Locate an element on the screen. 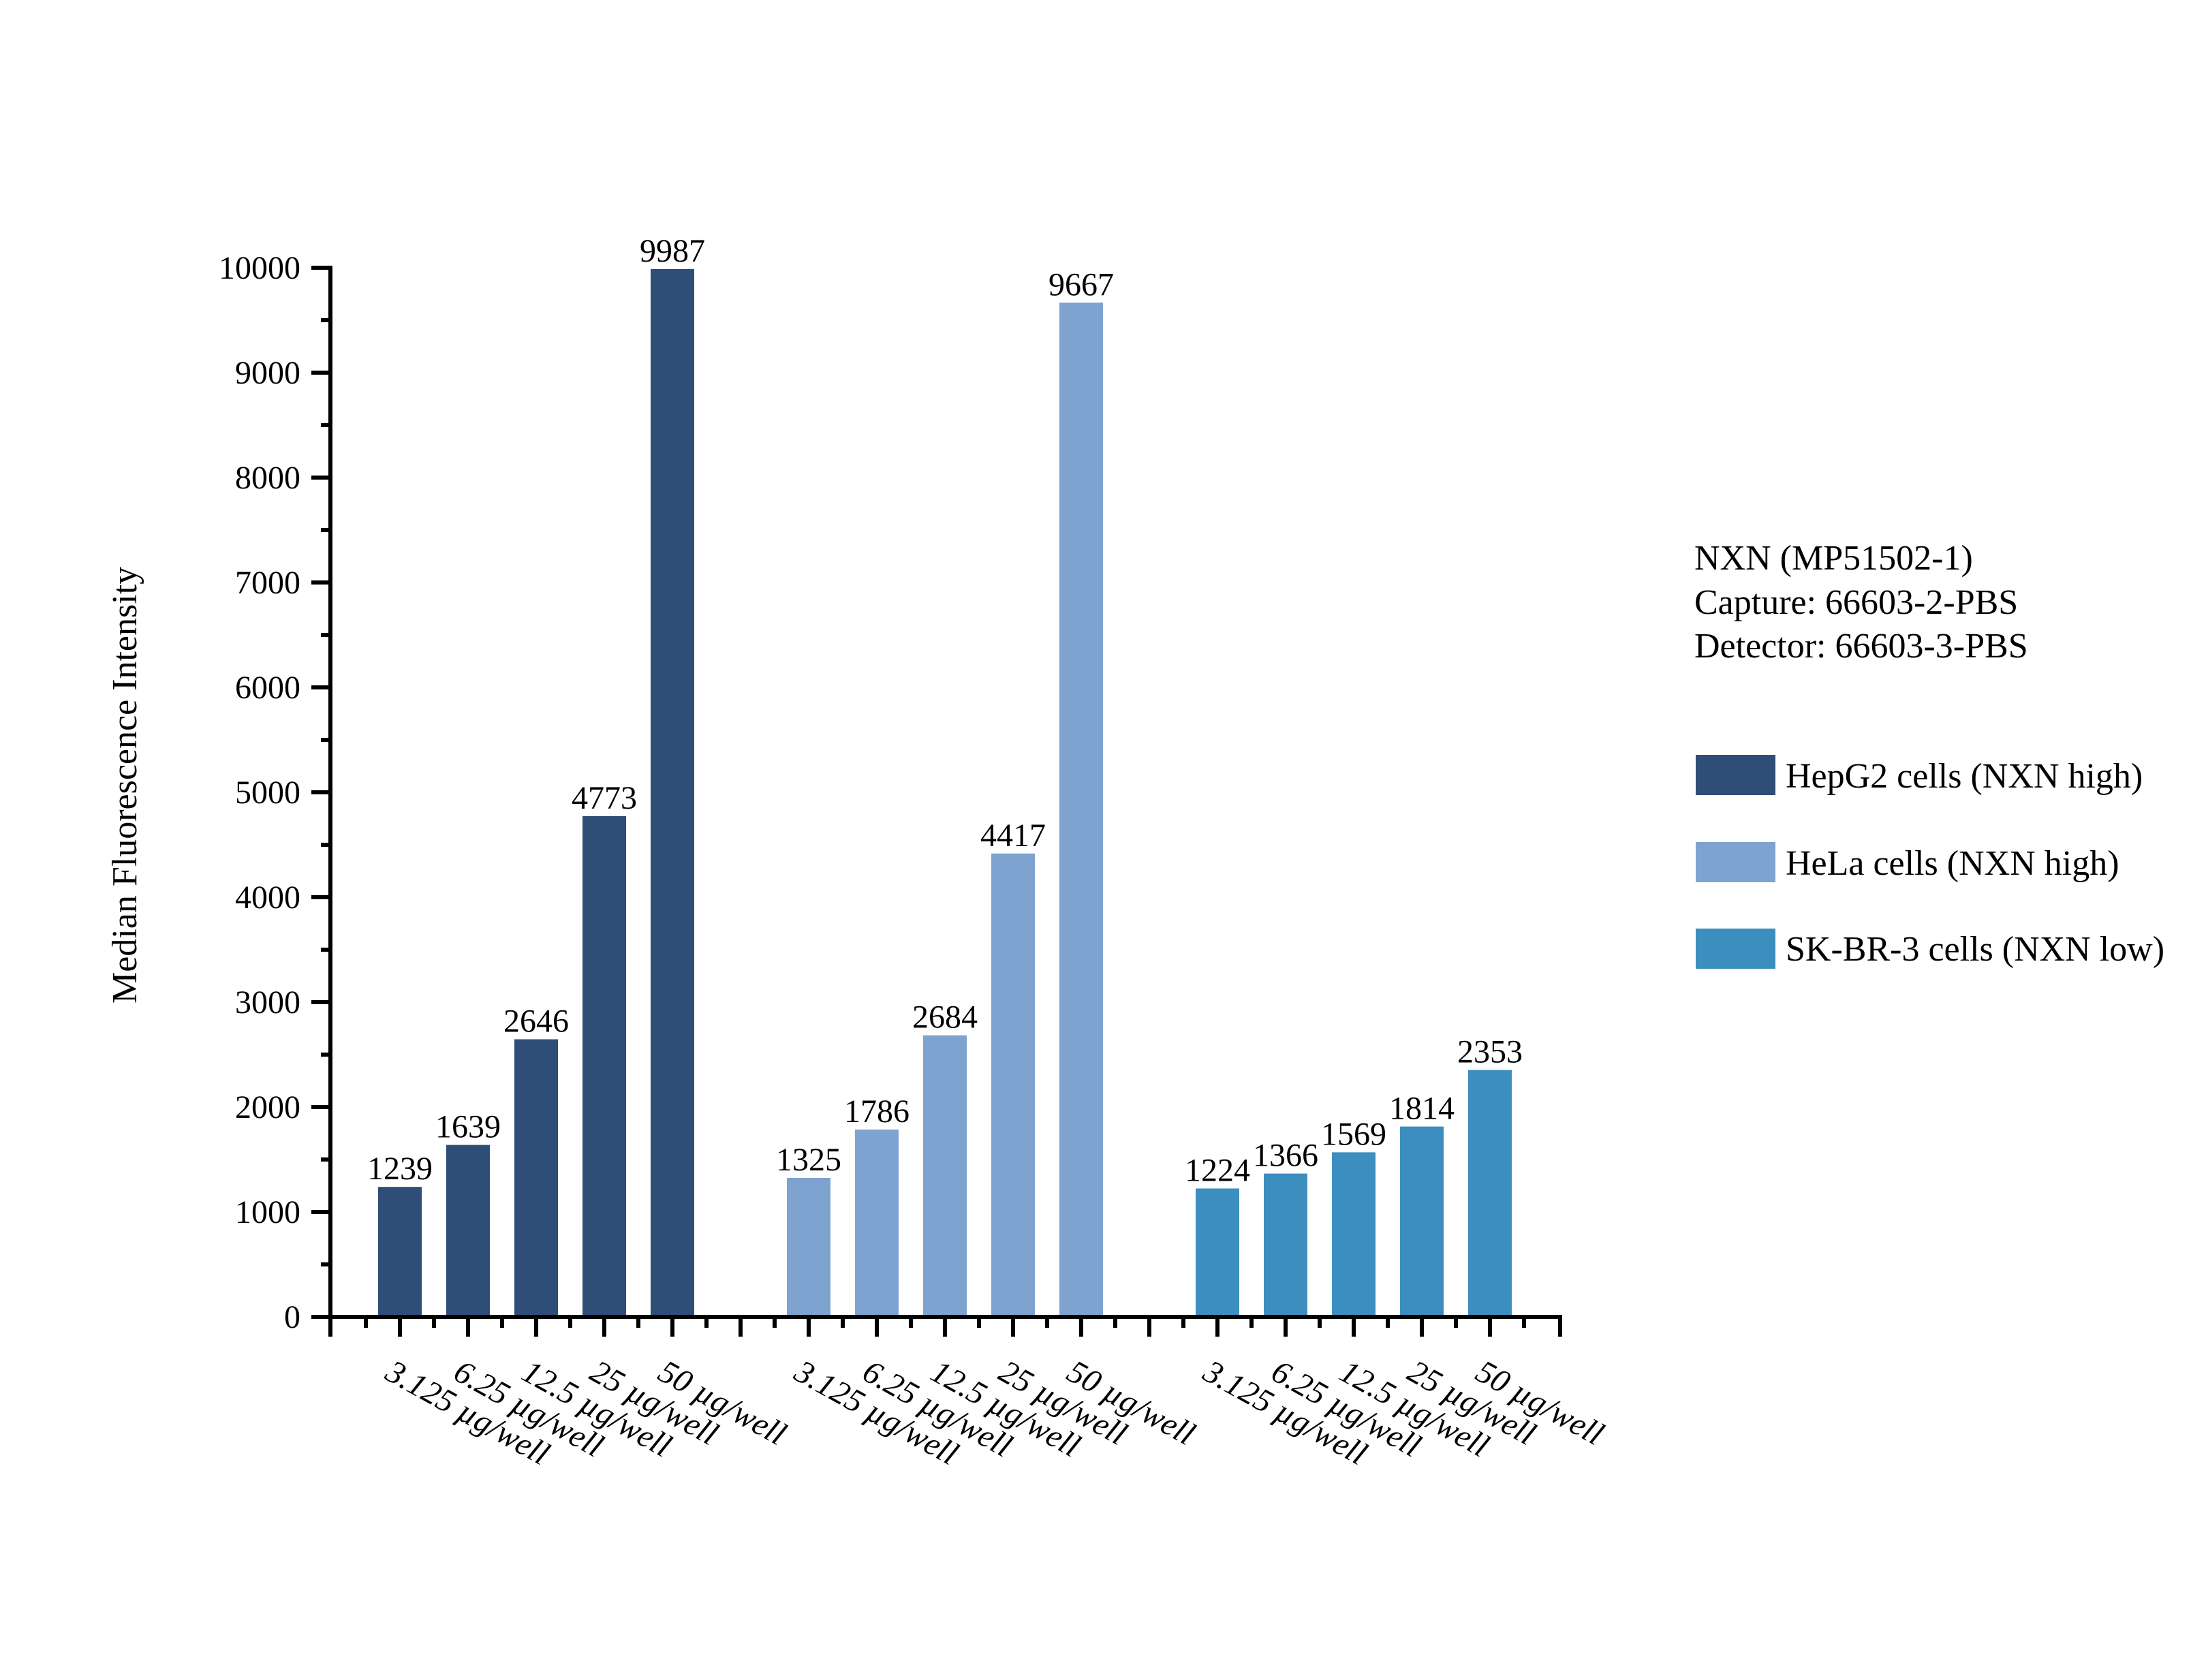 The image size is (2191, 1680). svg-text: HeLa cells (NXN high) is located at coordinates (1952, 863).